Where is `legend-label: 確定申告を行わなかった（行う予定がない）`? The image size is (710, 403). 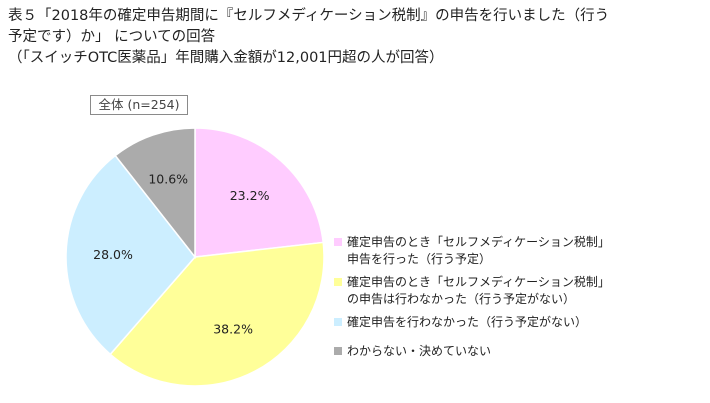 legend-label: 確定申告を行わなかった（行う予定がない） is located at coordinates (467, 322).